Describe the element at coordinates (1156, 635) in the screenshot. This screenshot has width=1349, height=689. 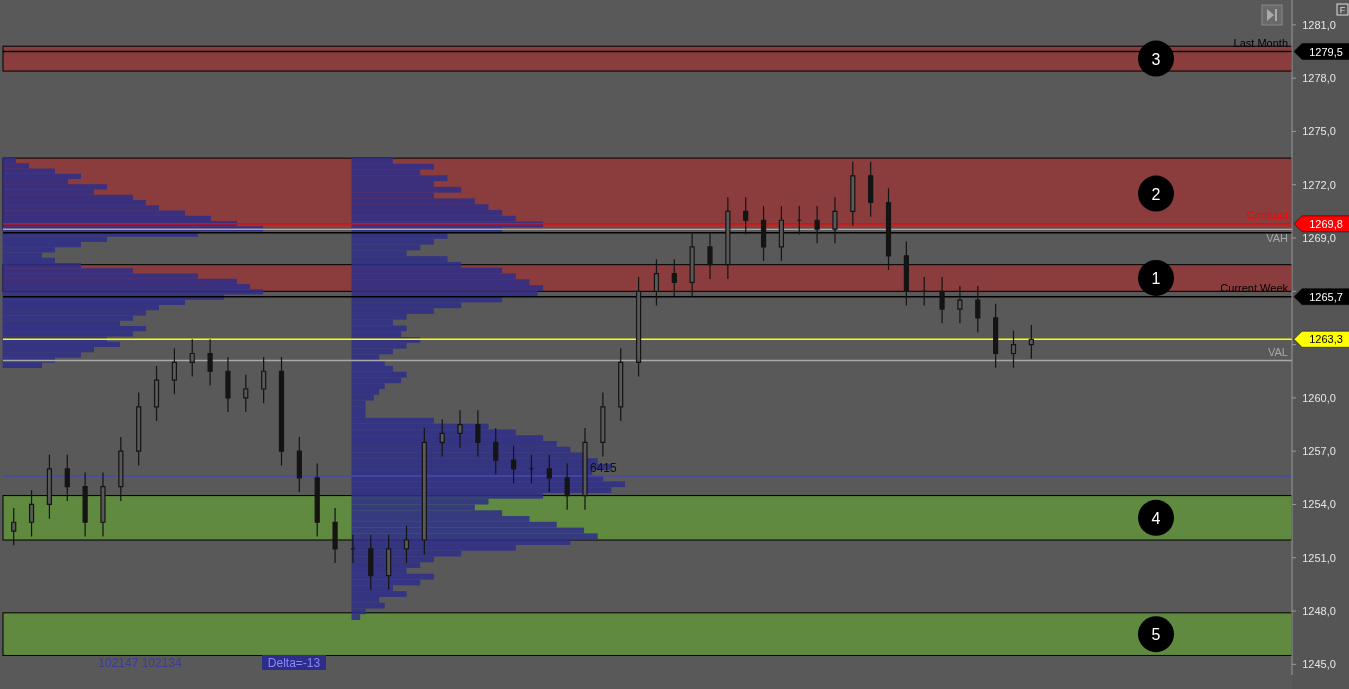
I see `band-label: 5` at that location.